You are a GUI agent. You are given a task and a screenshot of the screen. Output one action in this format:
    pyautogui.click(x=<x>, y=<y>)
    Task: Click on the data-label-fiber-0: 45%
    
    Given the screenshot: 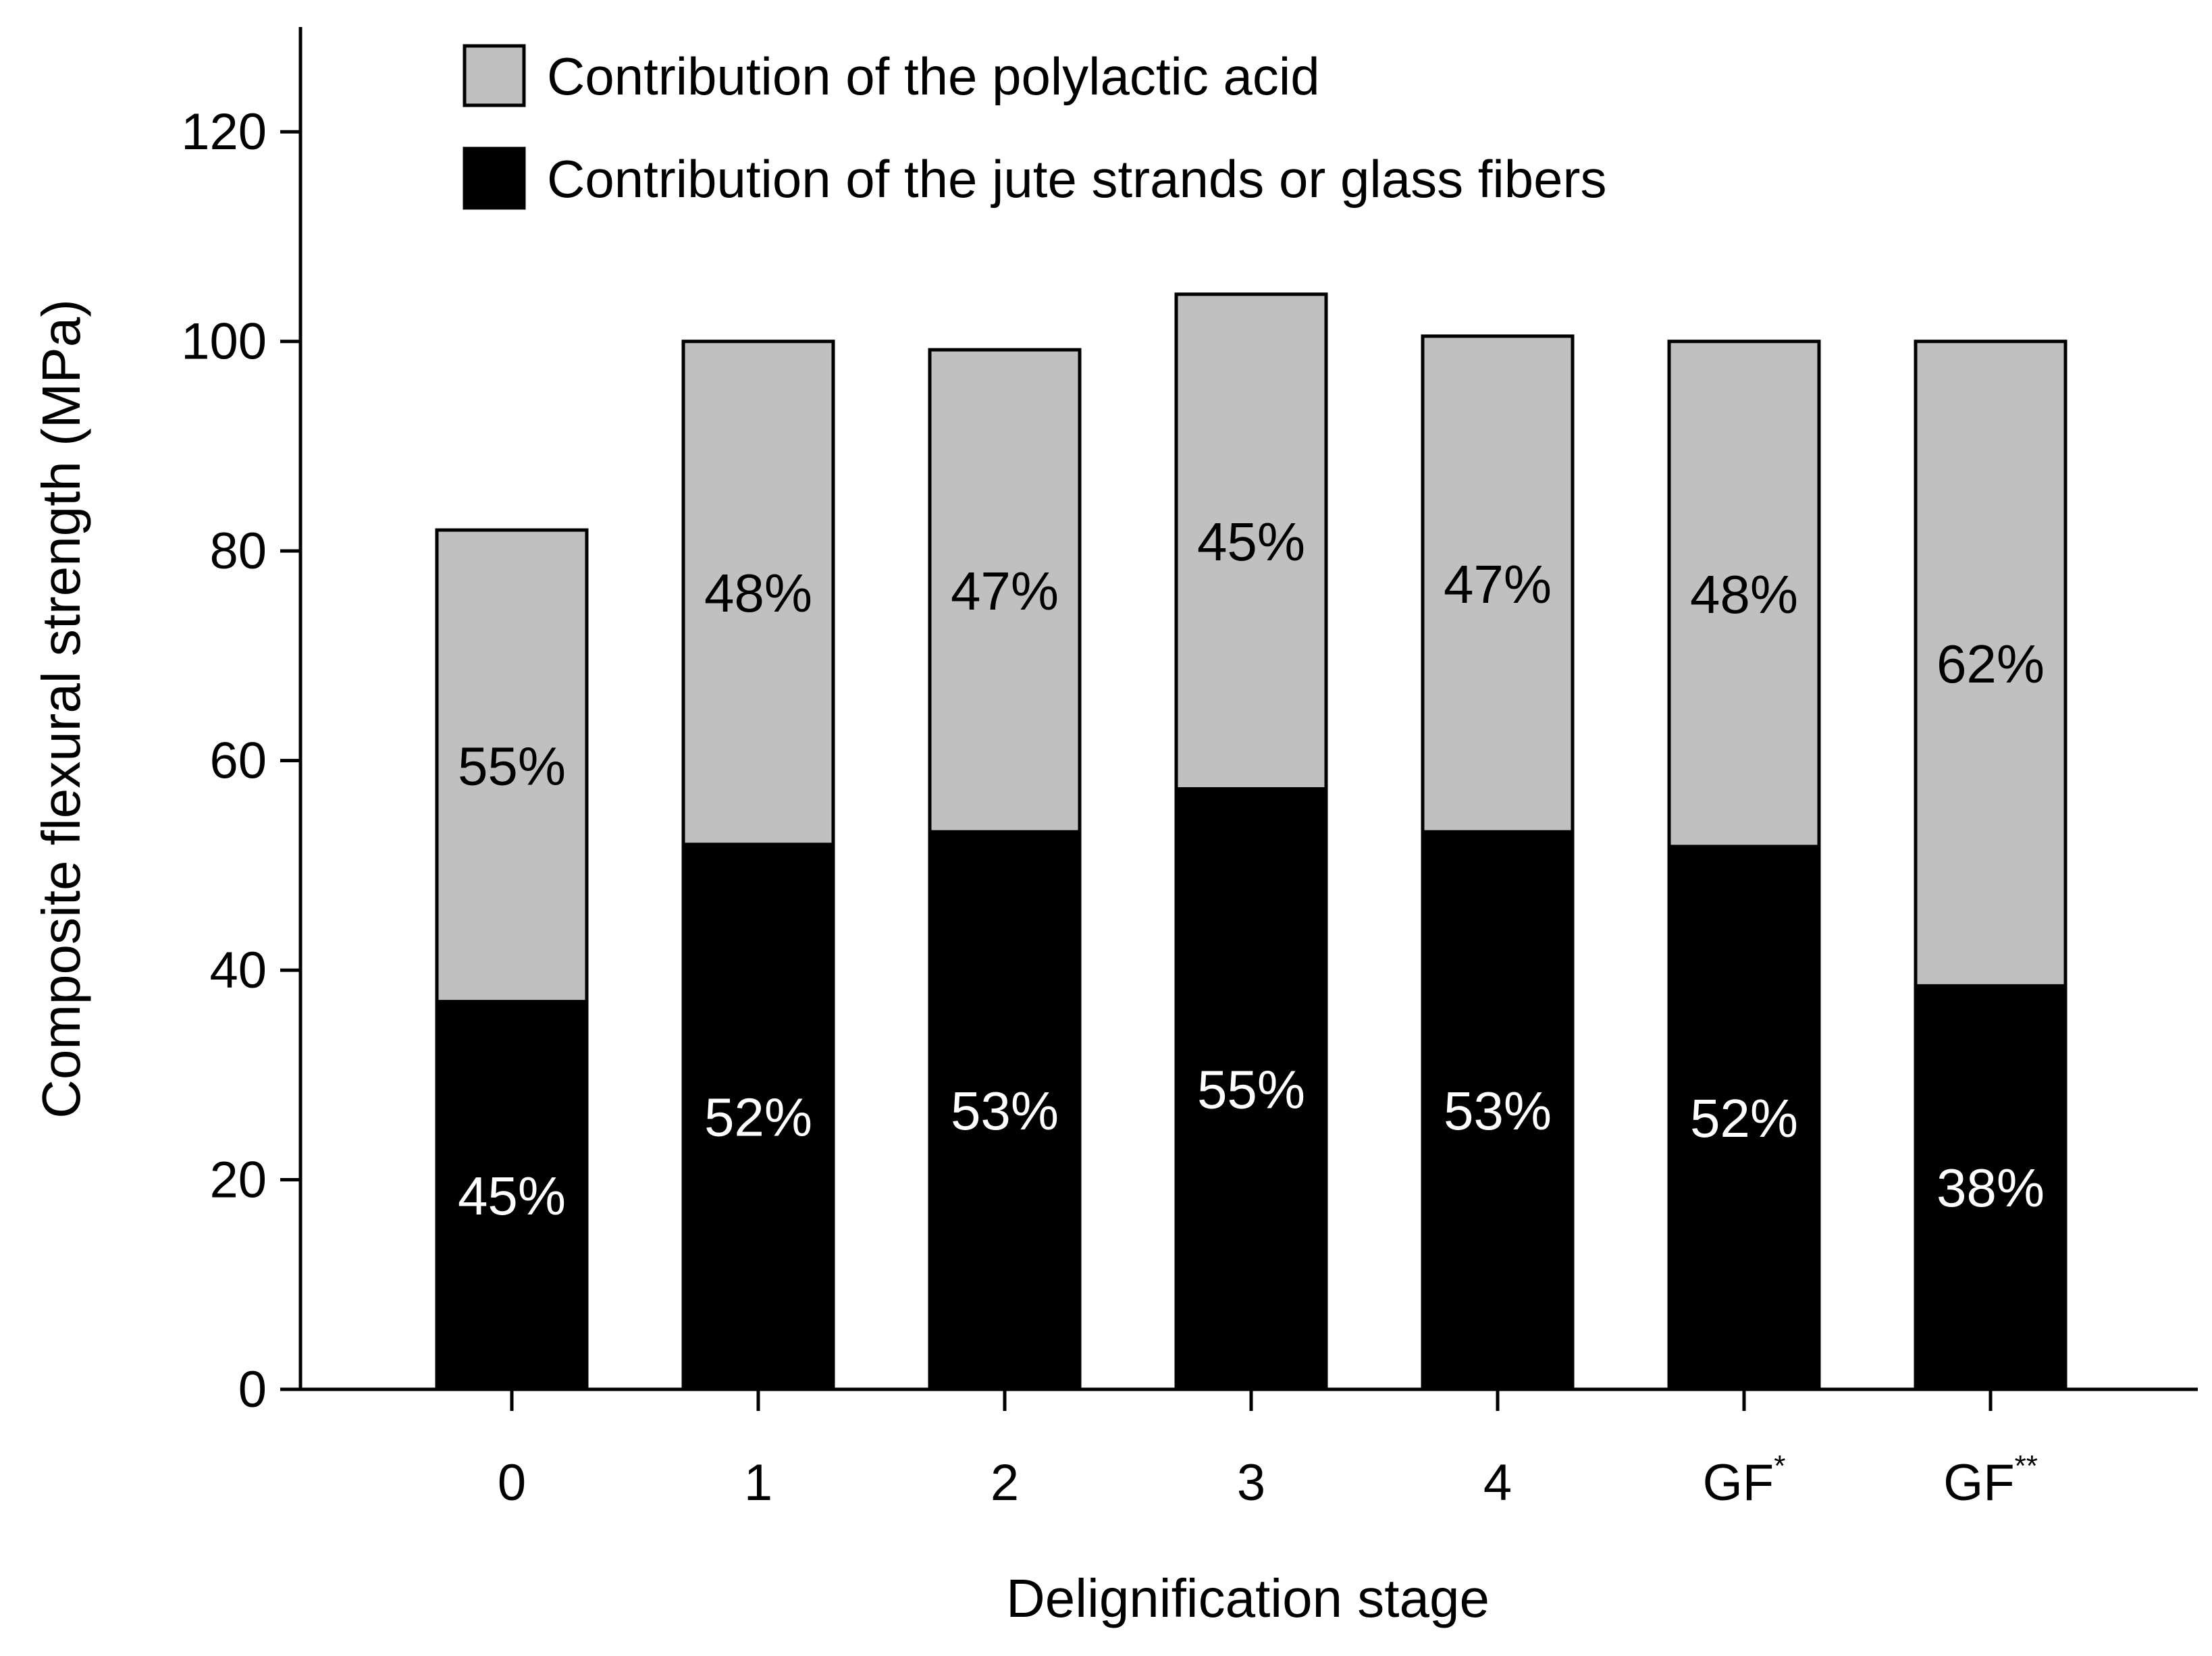 What is the action you would take?
    pyautogui.click(x=512, y=1196)
    